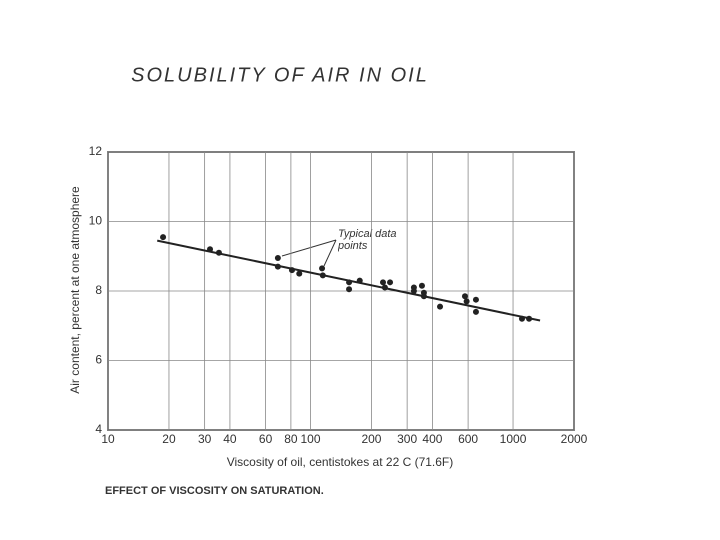  Describe the element at coordinates (291, 439) in the screenshot. I see `x-tick-label: 80` at that location.